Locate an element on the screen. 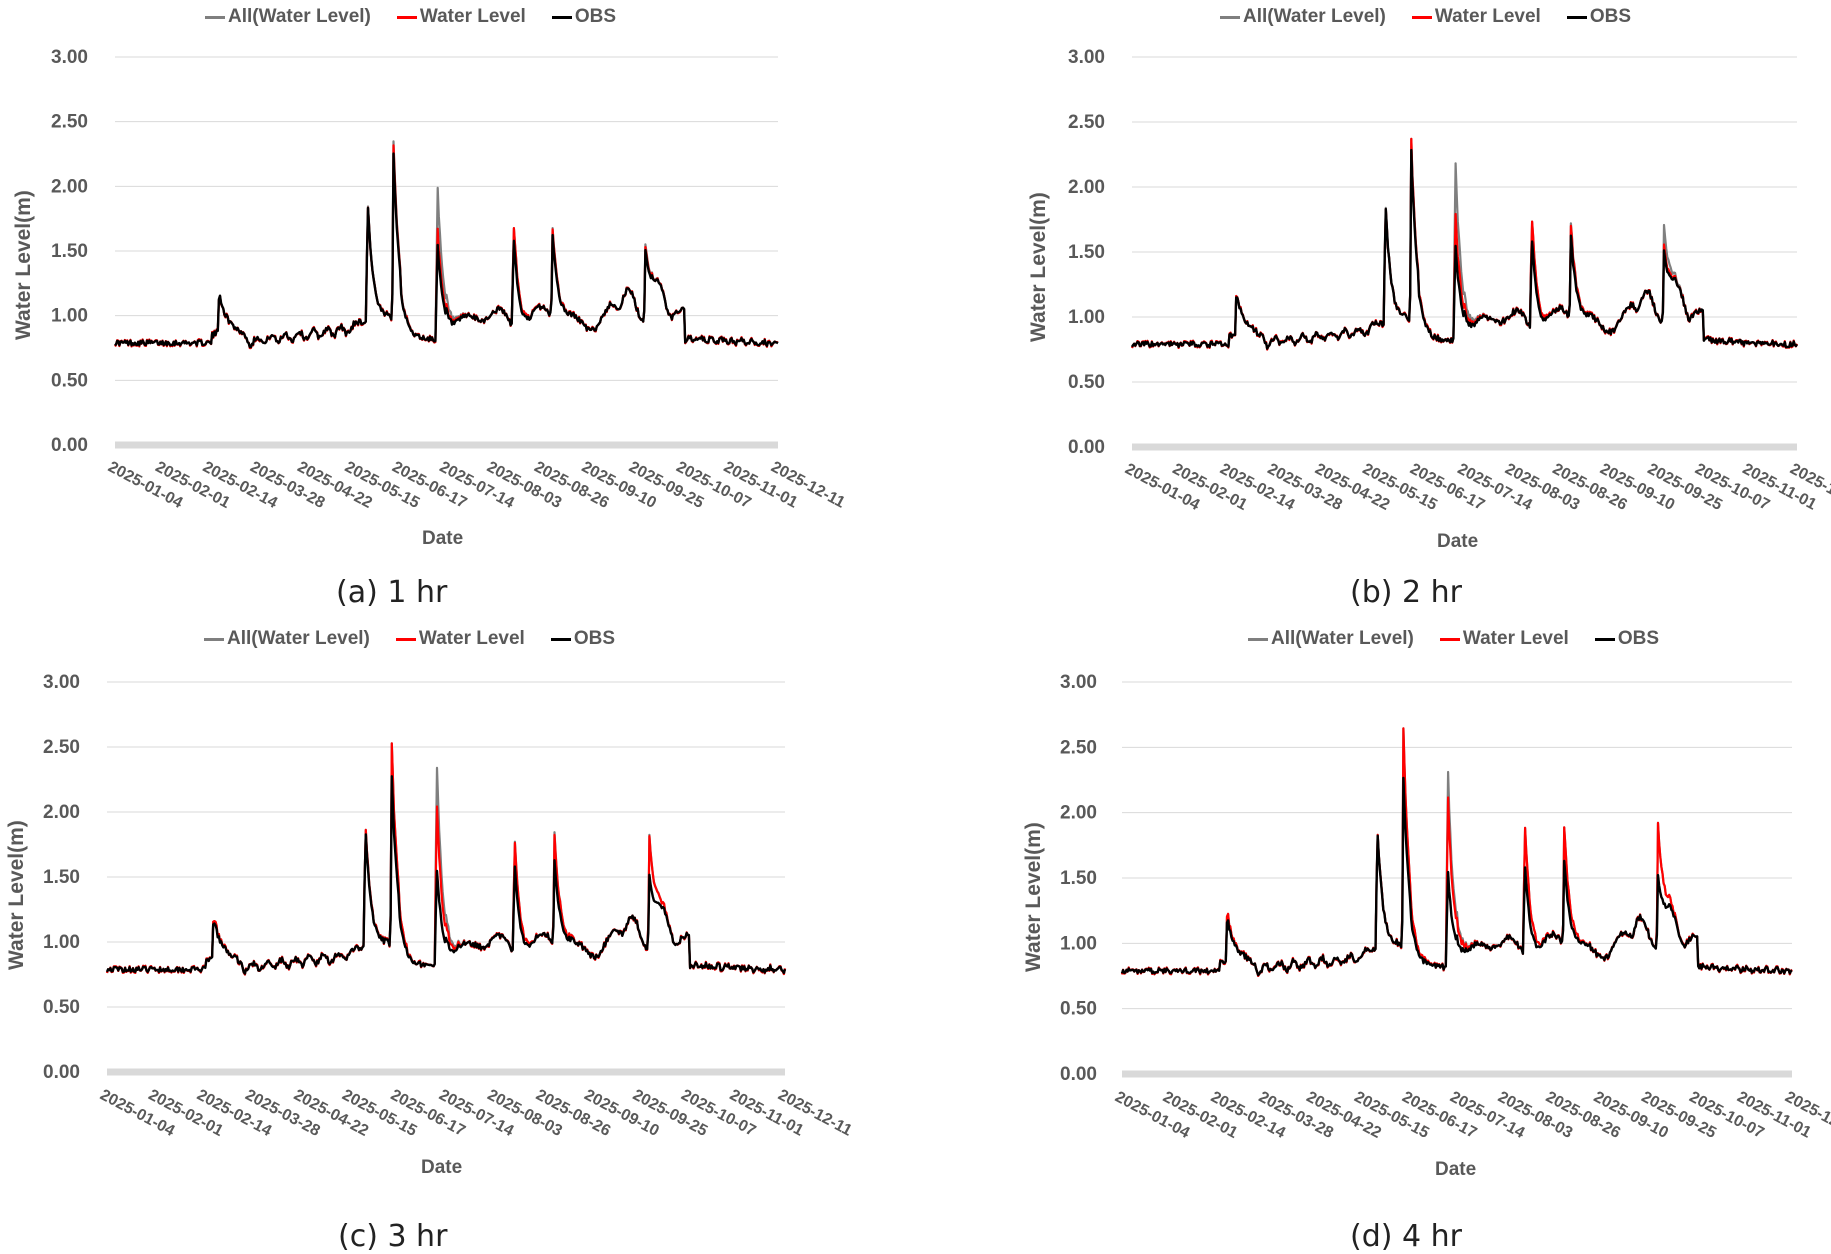  panel-caption: (d) 4 hr is located at coordinates (1406, 1236).